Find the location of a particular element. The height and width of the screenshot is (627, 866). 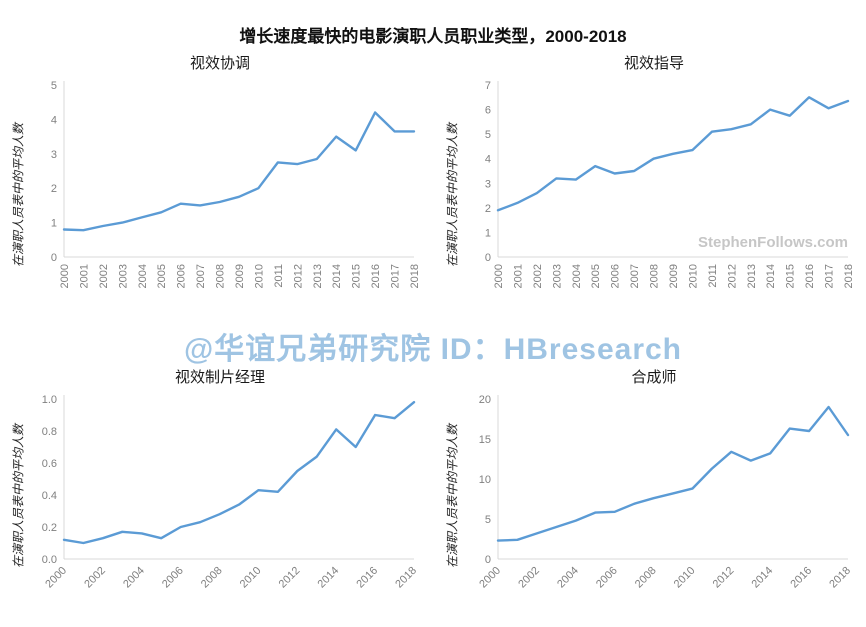

page-title: 增长速度最快的电影演职人员职业类型，2000-2018 is located at coordinates (433, 36).